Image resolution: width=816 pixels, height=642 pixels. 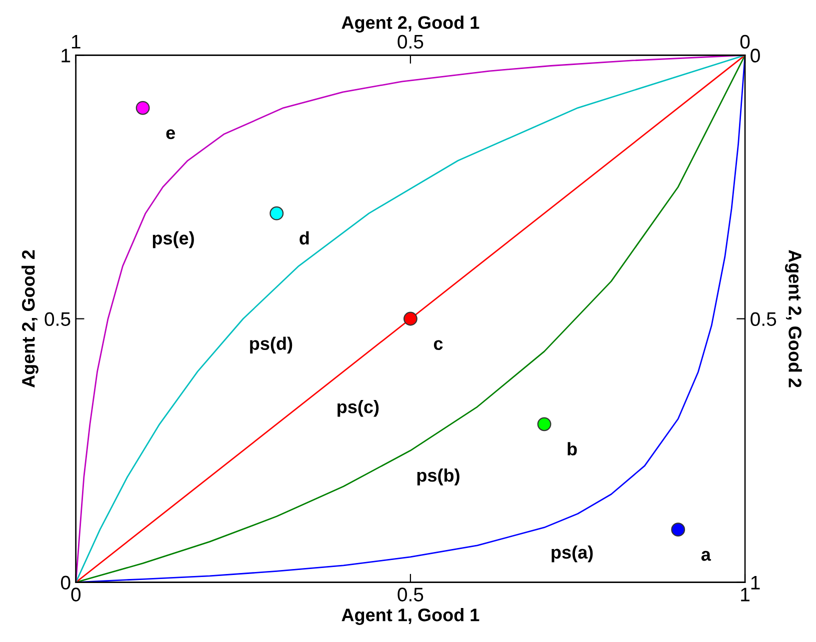 What do you see at coordinates (411, 41) in the screenshot?
I see `x2-tick-label: 0.5` at bounding box center [411, 41].